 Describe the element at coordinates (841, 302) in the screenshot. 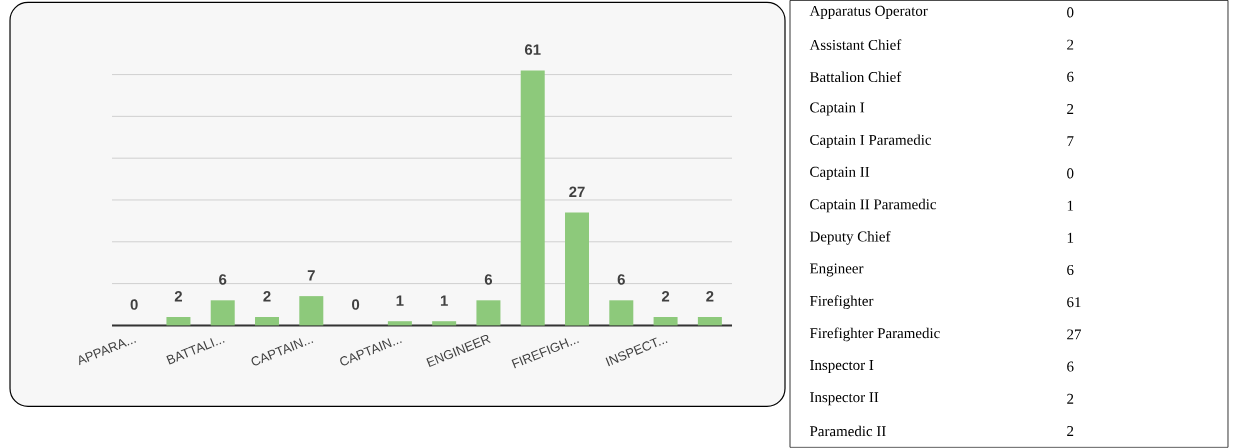

I see `category-label: Firefighter` at that location.